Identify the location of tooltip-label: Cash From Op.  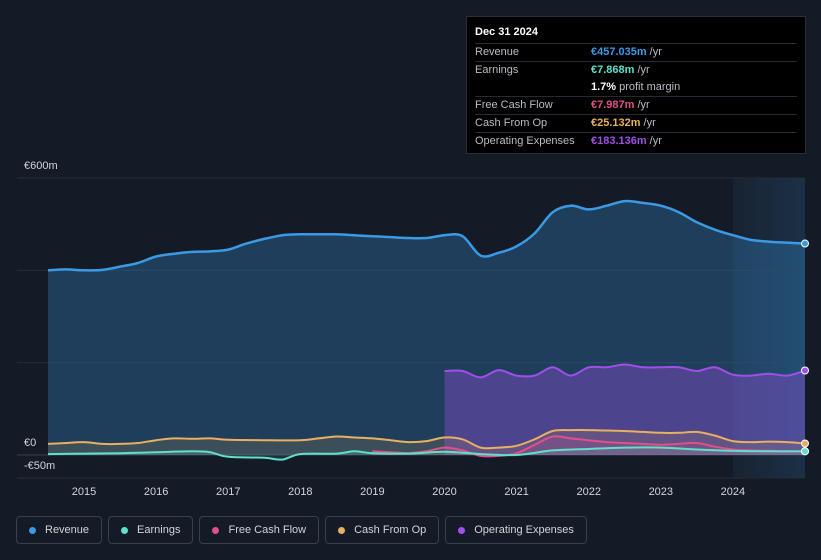
(511, 123).